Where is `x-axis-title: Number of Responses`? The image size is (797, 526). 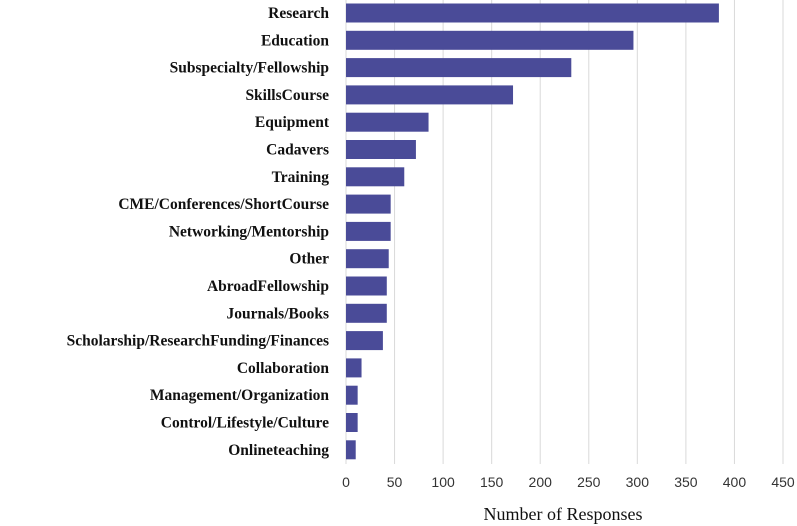
x-axis-title: Number of Responses is located at coordinates (563, 514).